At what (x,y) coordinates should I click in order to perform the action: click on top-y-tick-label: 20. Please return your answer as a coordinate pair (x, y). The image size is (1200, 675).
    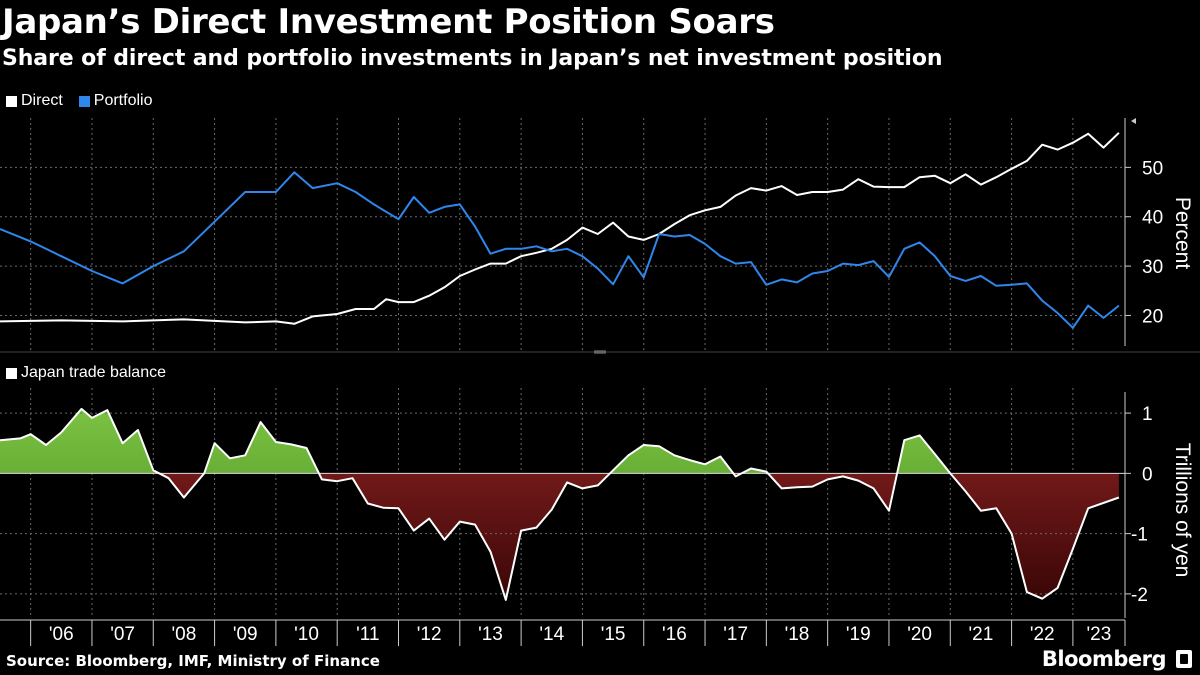
    Looking at the image, I should click on (1152, 316).